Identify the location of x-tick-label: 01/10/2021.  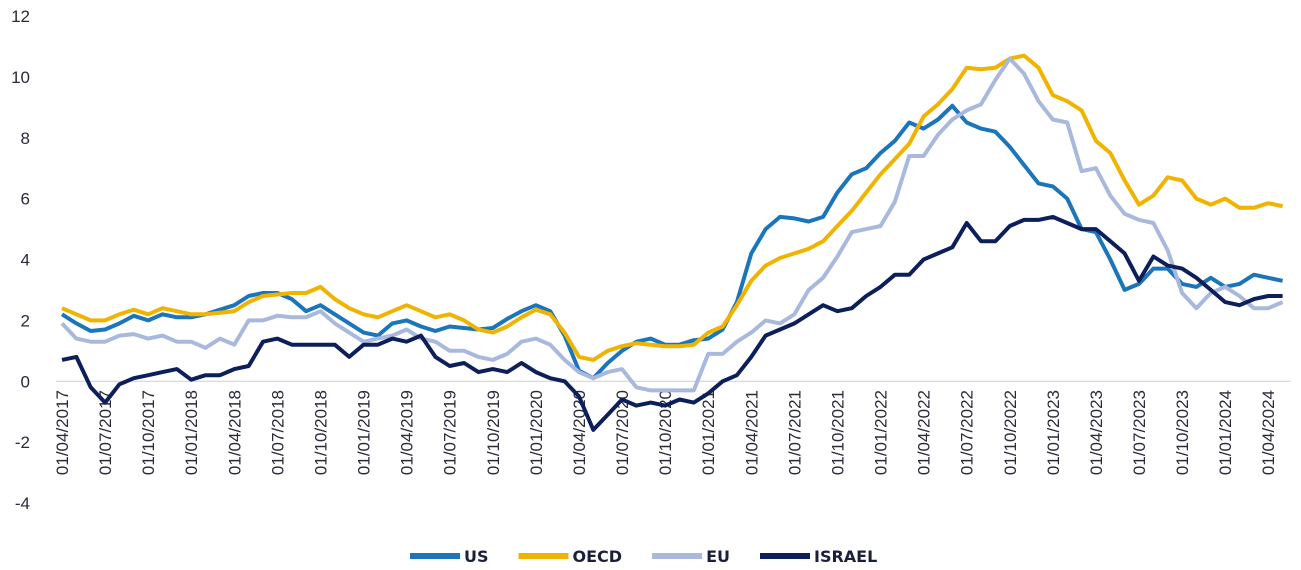
(837, 432).